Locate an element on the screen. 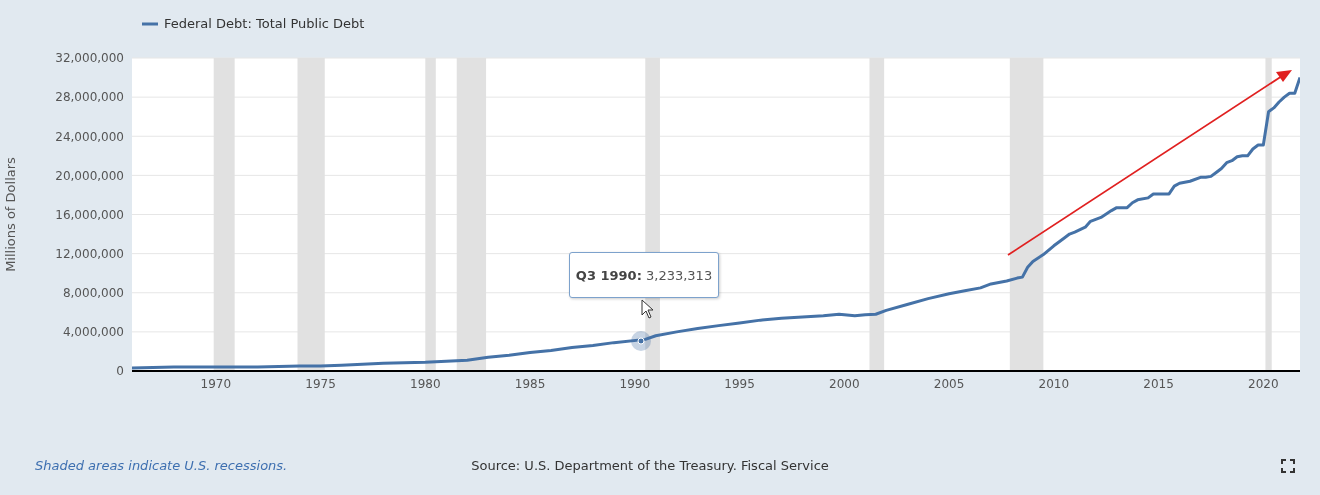 The height and width of the screenshot is (495, 1320). annotation: Q3 1990: 3,233,313 is located at coordinates (644, 275).